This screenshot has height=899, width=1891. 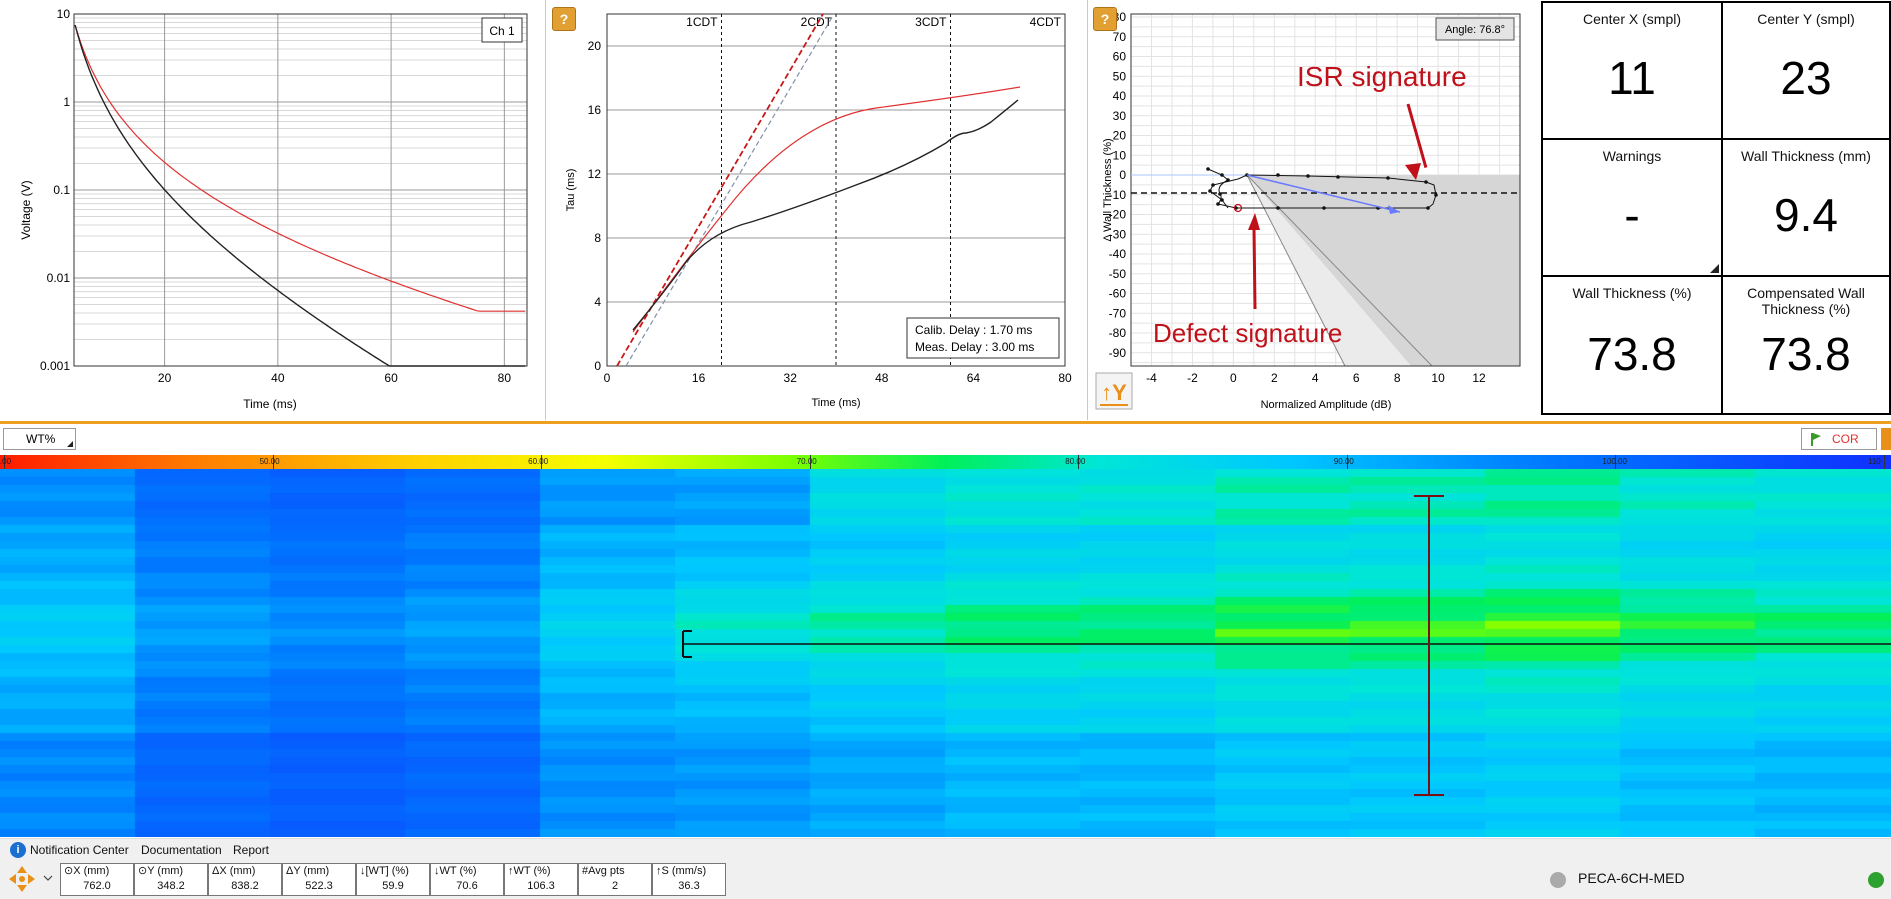 I want to click on plane-x-tick: -2, so click(x=1192, y=378).